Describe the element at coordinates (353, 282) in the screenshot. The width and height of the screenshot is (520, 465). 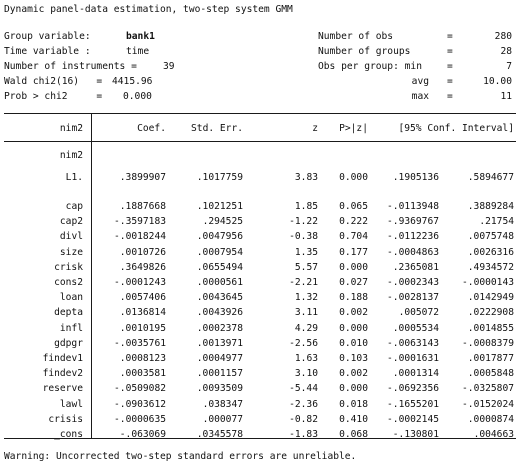
I see `row-p: 0.027` at that location.